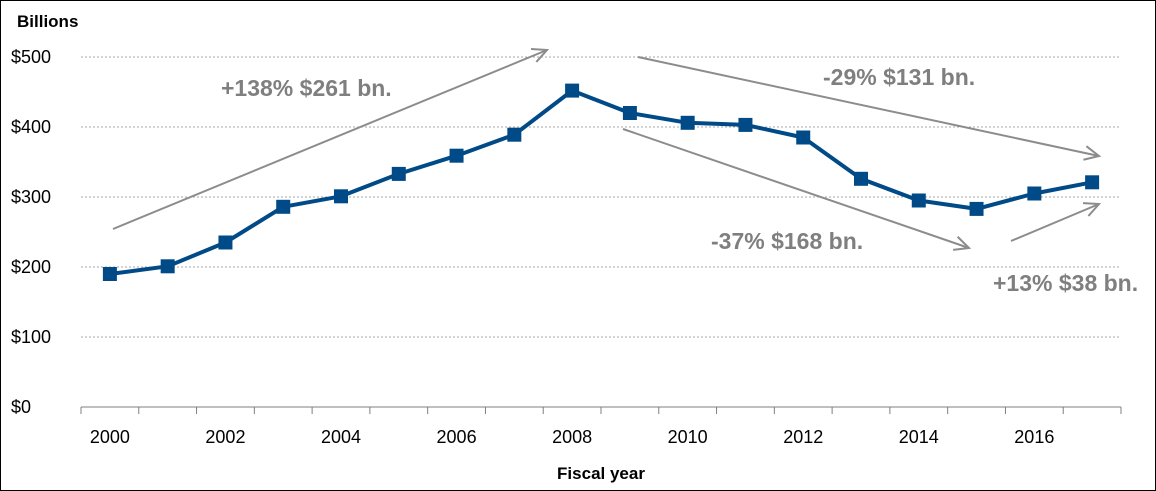 Image resolution: width=1156 pixels, height=491 pixels. What do you see at coordinates (1065, 283) in the screenshot?
I see `annotation-label: +13% $38 bn.` at bounding box center [1065, 283].